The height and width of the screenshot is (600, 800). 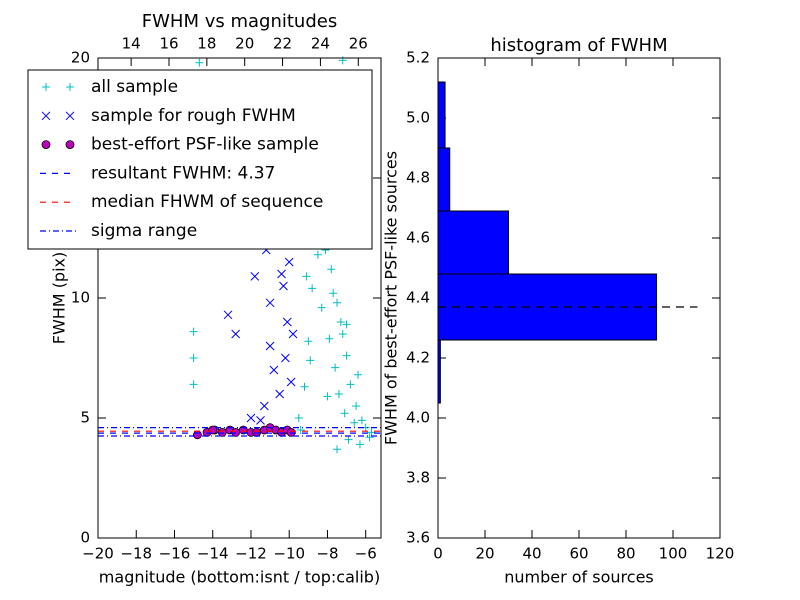 What do you see at coordinates (320, 44) in the screenshot?
I see `x2-tick-label: 24` at bounding box center [320, 44].